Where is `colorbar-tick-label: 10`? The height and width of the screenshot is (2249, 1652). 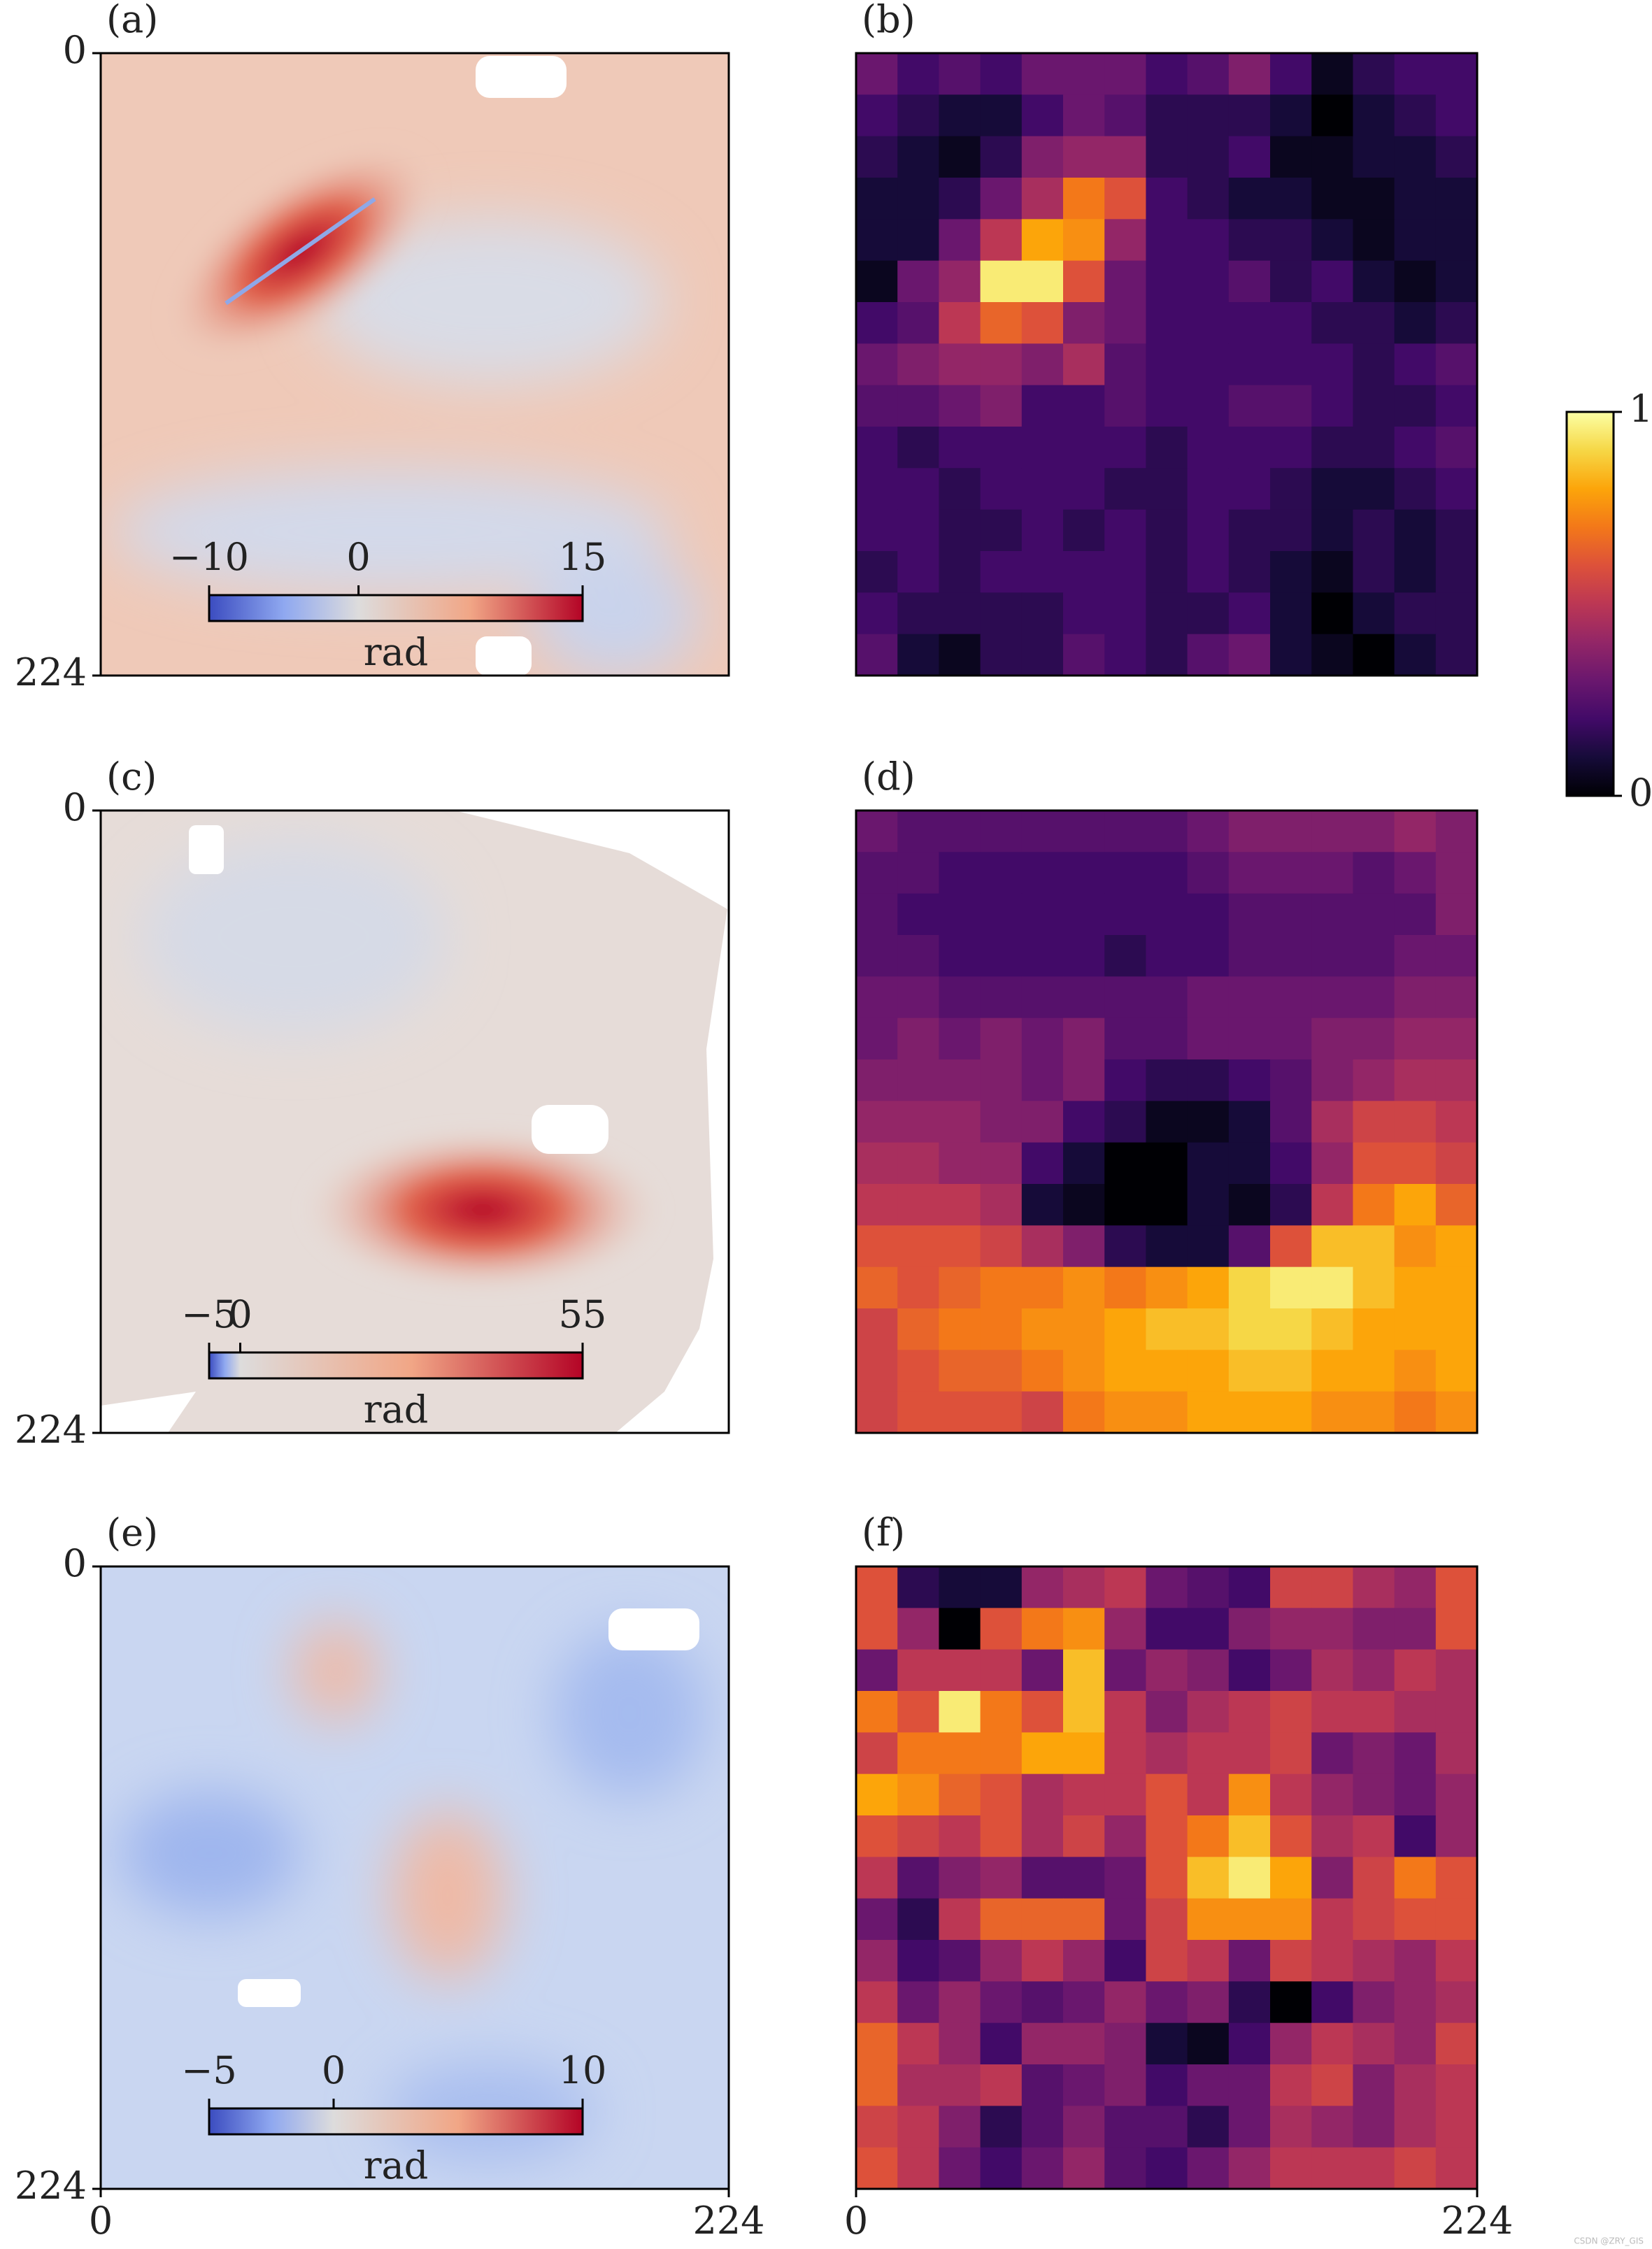 colorbar-tick-label: 10 is located at coordinates (583, 2070).